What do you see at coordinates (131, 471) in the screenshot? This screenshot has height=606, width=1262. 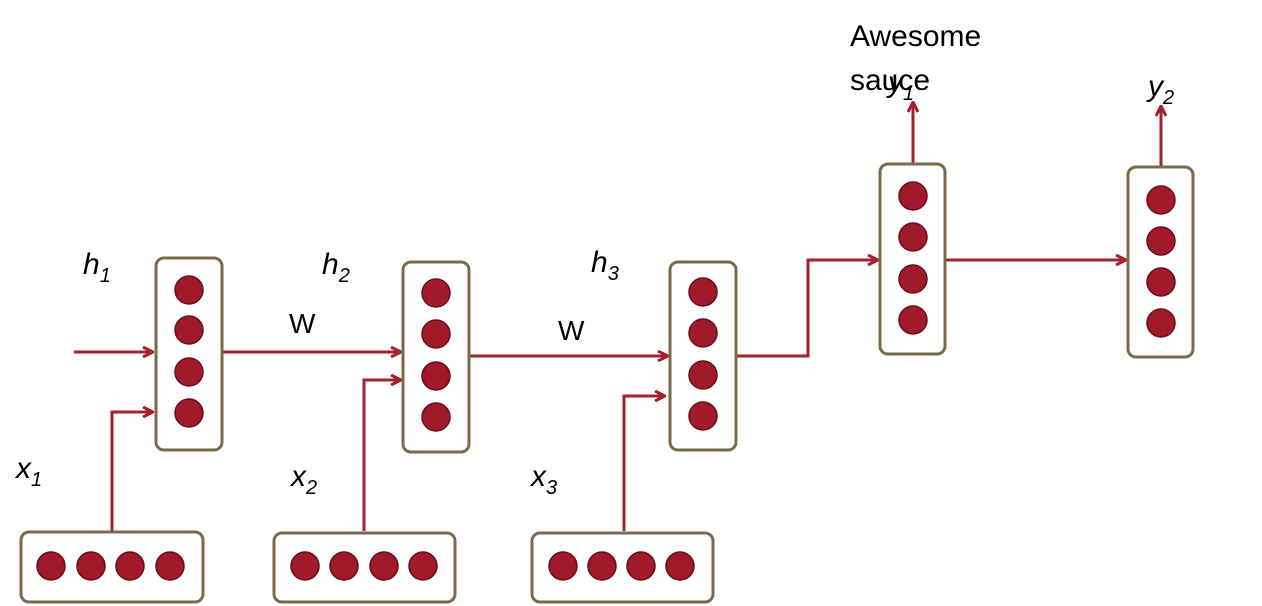 I see `x1-to-h1-arrow` at bounding box center [131, 471].